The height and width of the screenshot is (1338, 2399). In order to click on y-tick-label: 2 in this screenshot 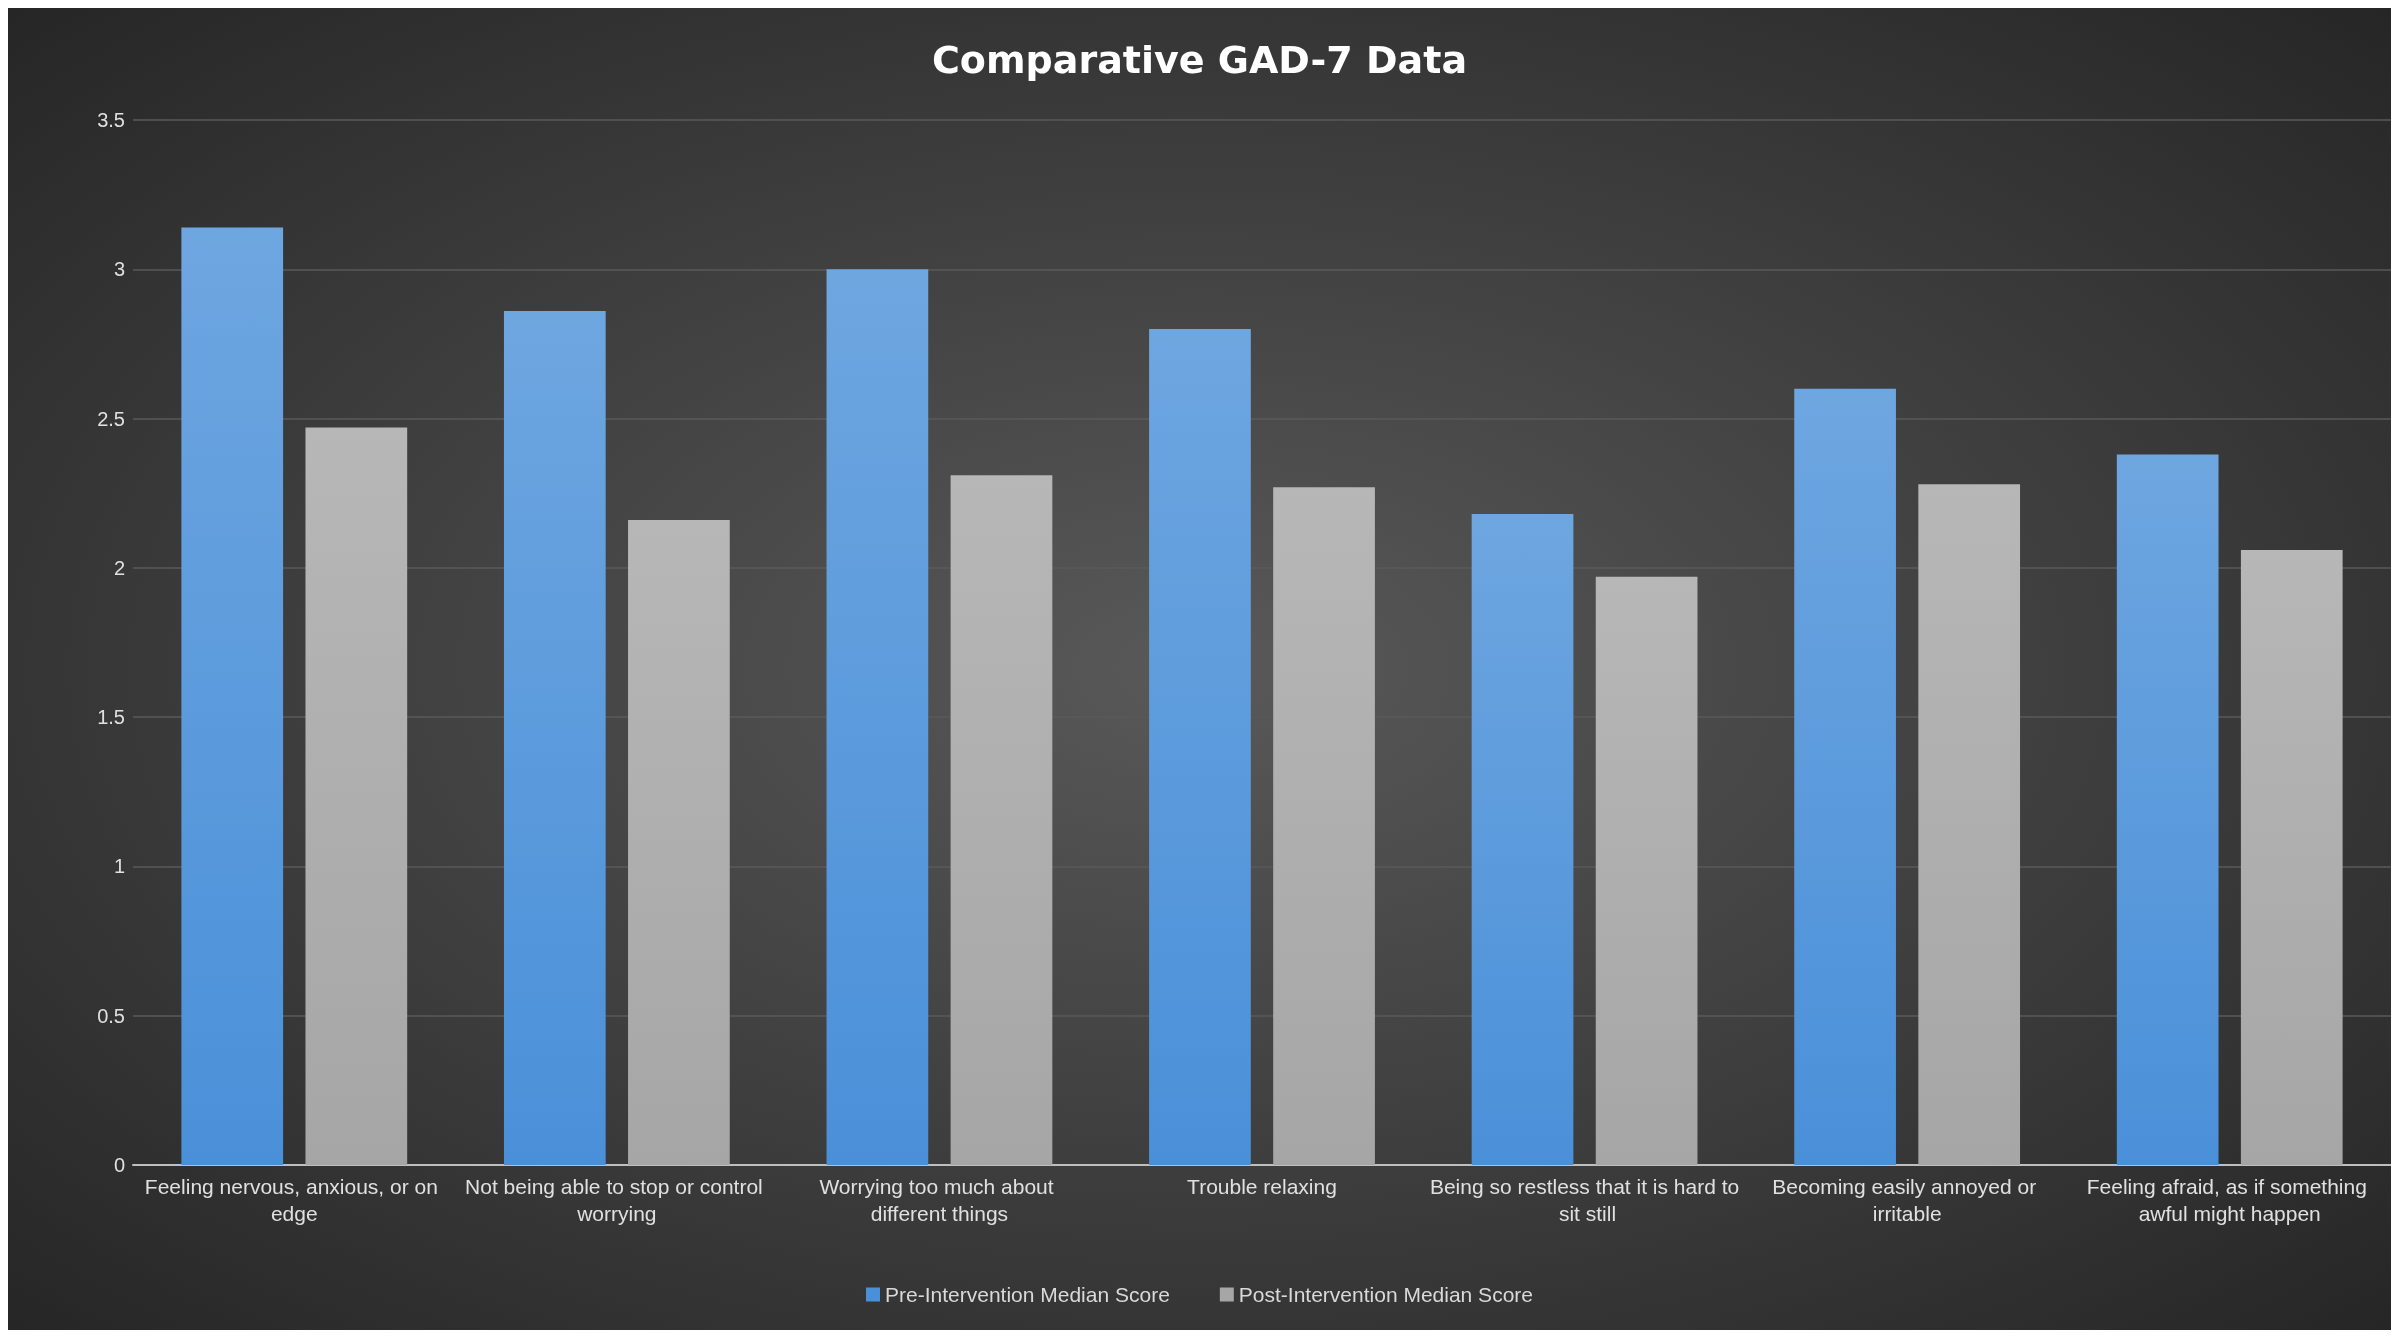, I will do `click(119, 567)`.